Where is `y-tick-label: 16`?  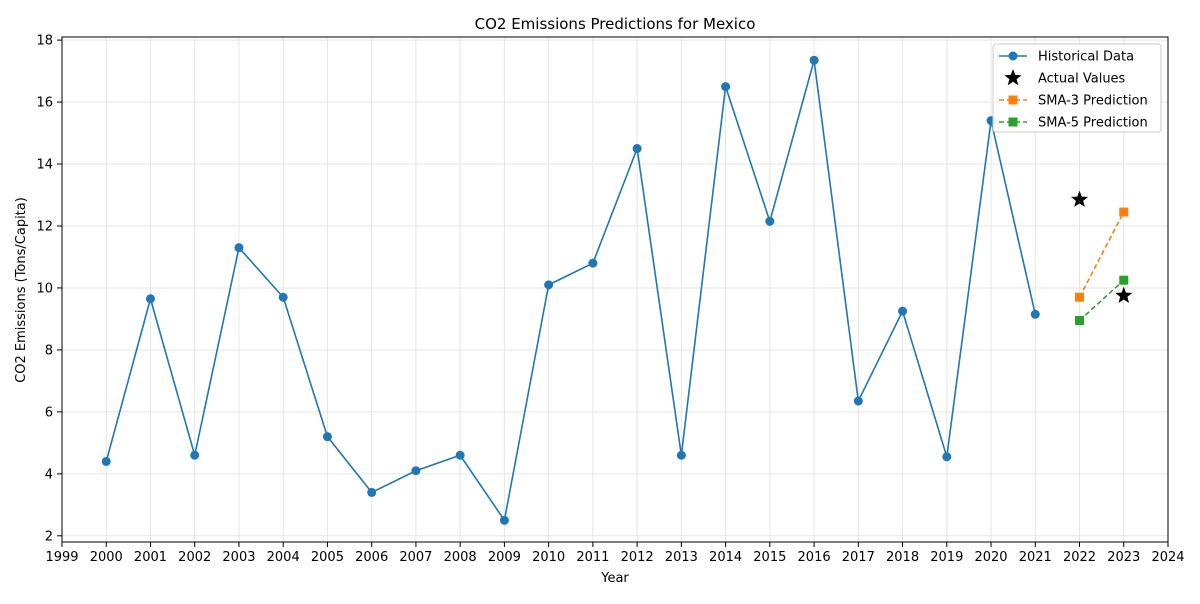
y-tick-label: 16 is located at coordinates (44, 103).